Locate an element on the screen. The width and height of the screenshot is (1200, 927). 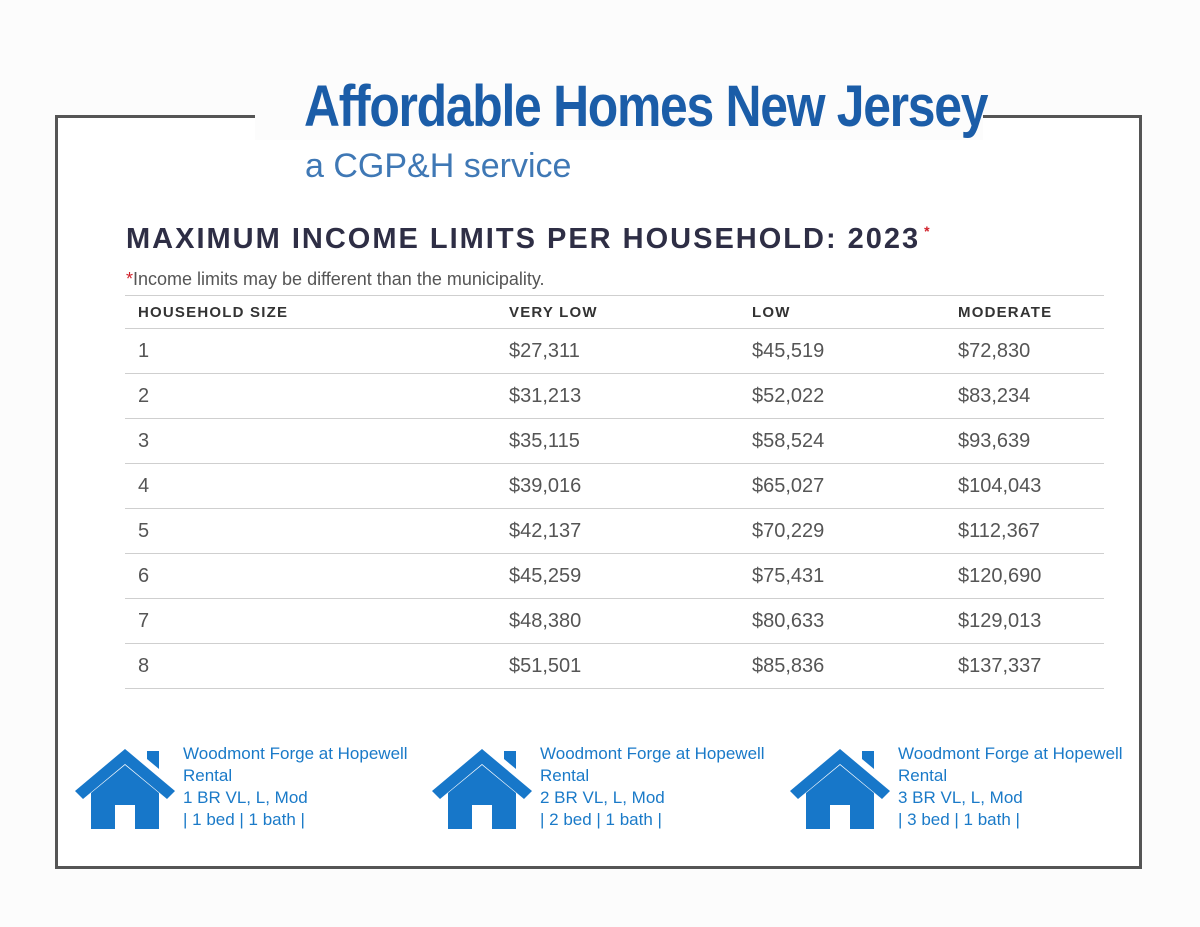
brand-title: Affordable Homes New Jersey is located at coordinates (646, 106).